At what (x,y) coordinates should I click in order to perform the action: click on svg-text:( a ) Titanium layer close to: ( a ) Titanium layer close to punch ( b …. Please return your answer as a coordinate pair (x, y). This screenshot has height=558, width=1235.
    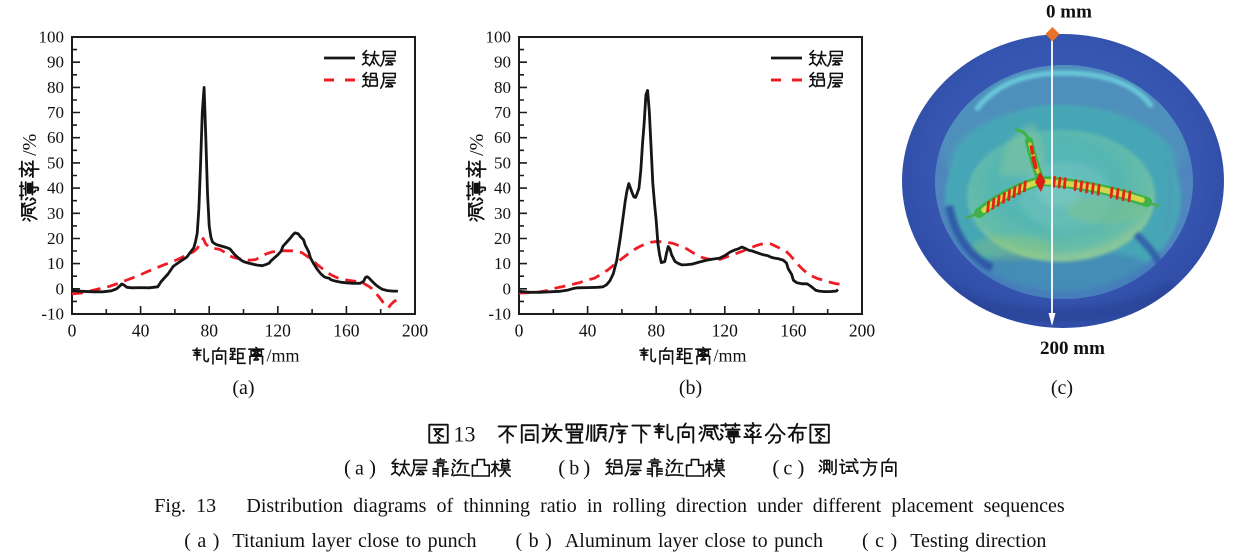
    Looking at the image, I should click on (615, 541).